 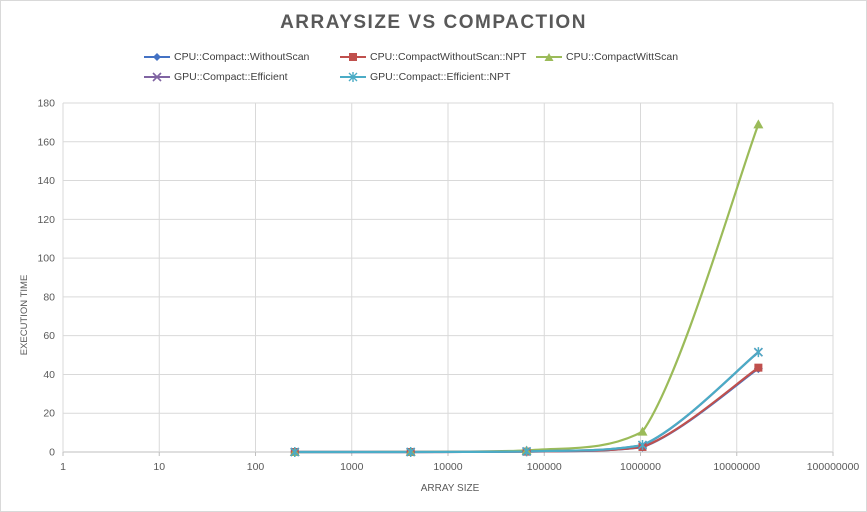 I want to click on x-tick-label: 100000, so click(x=544, y=467).